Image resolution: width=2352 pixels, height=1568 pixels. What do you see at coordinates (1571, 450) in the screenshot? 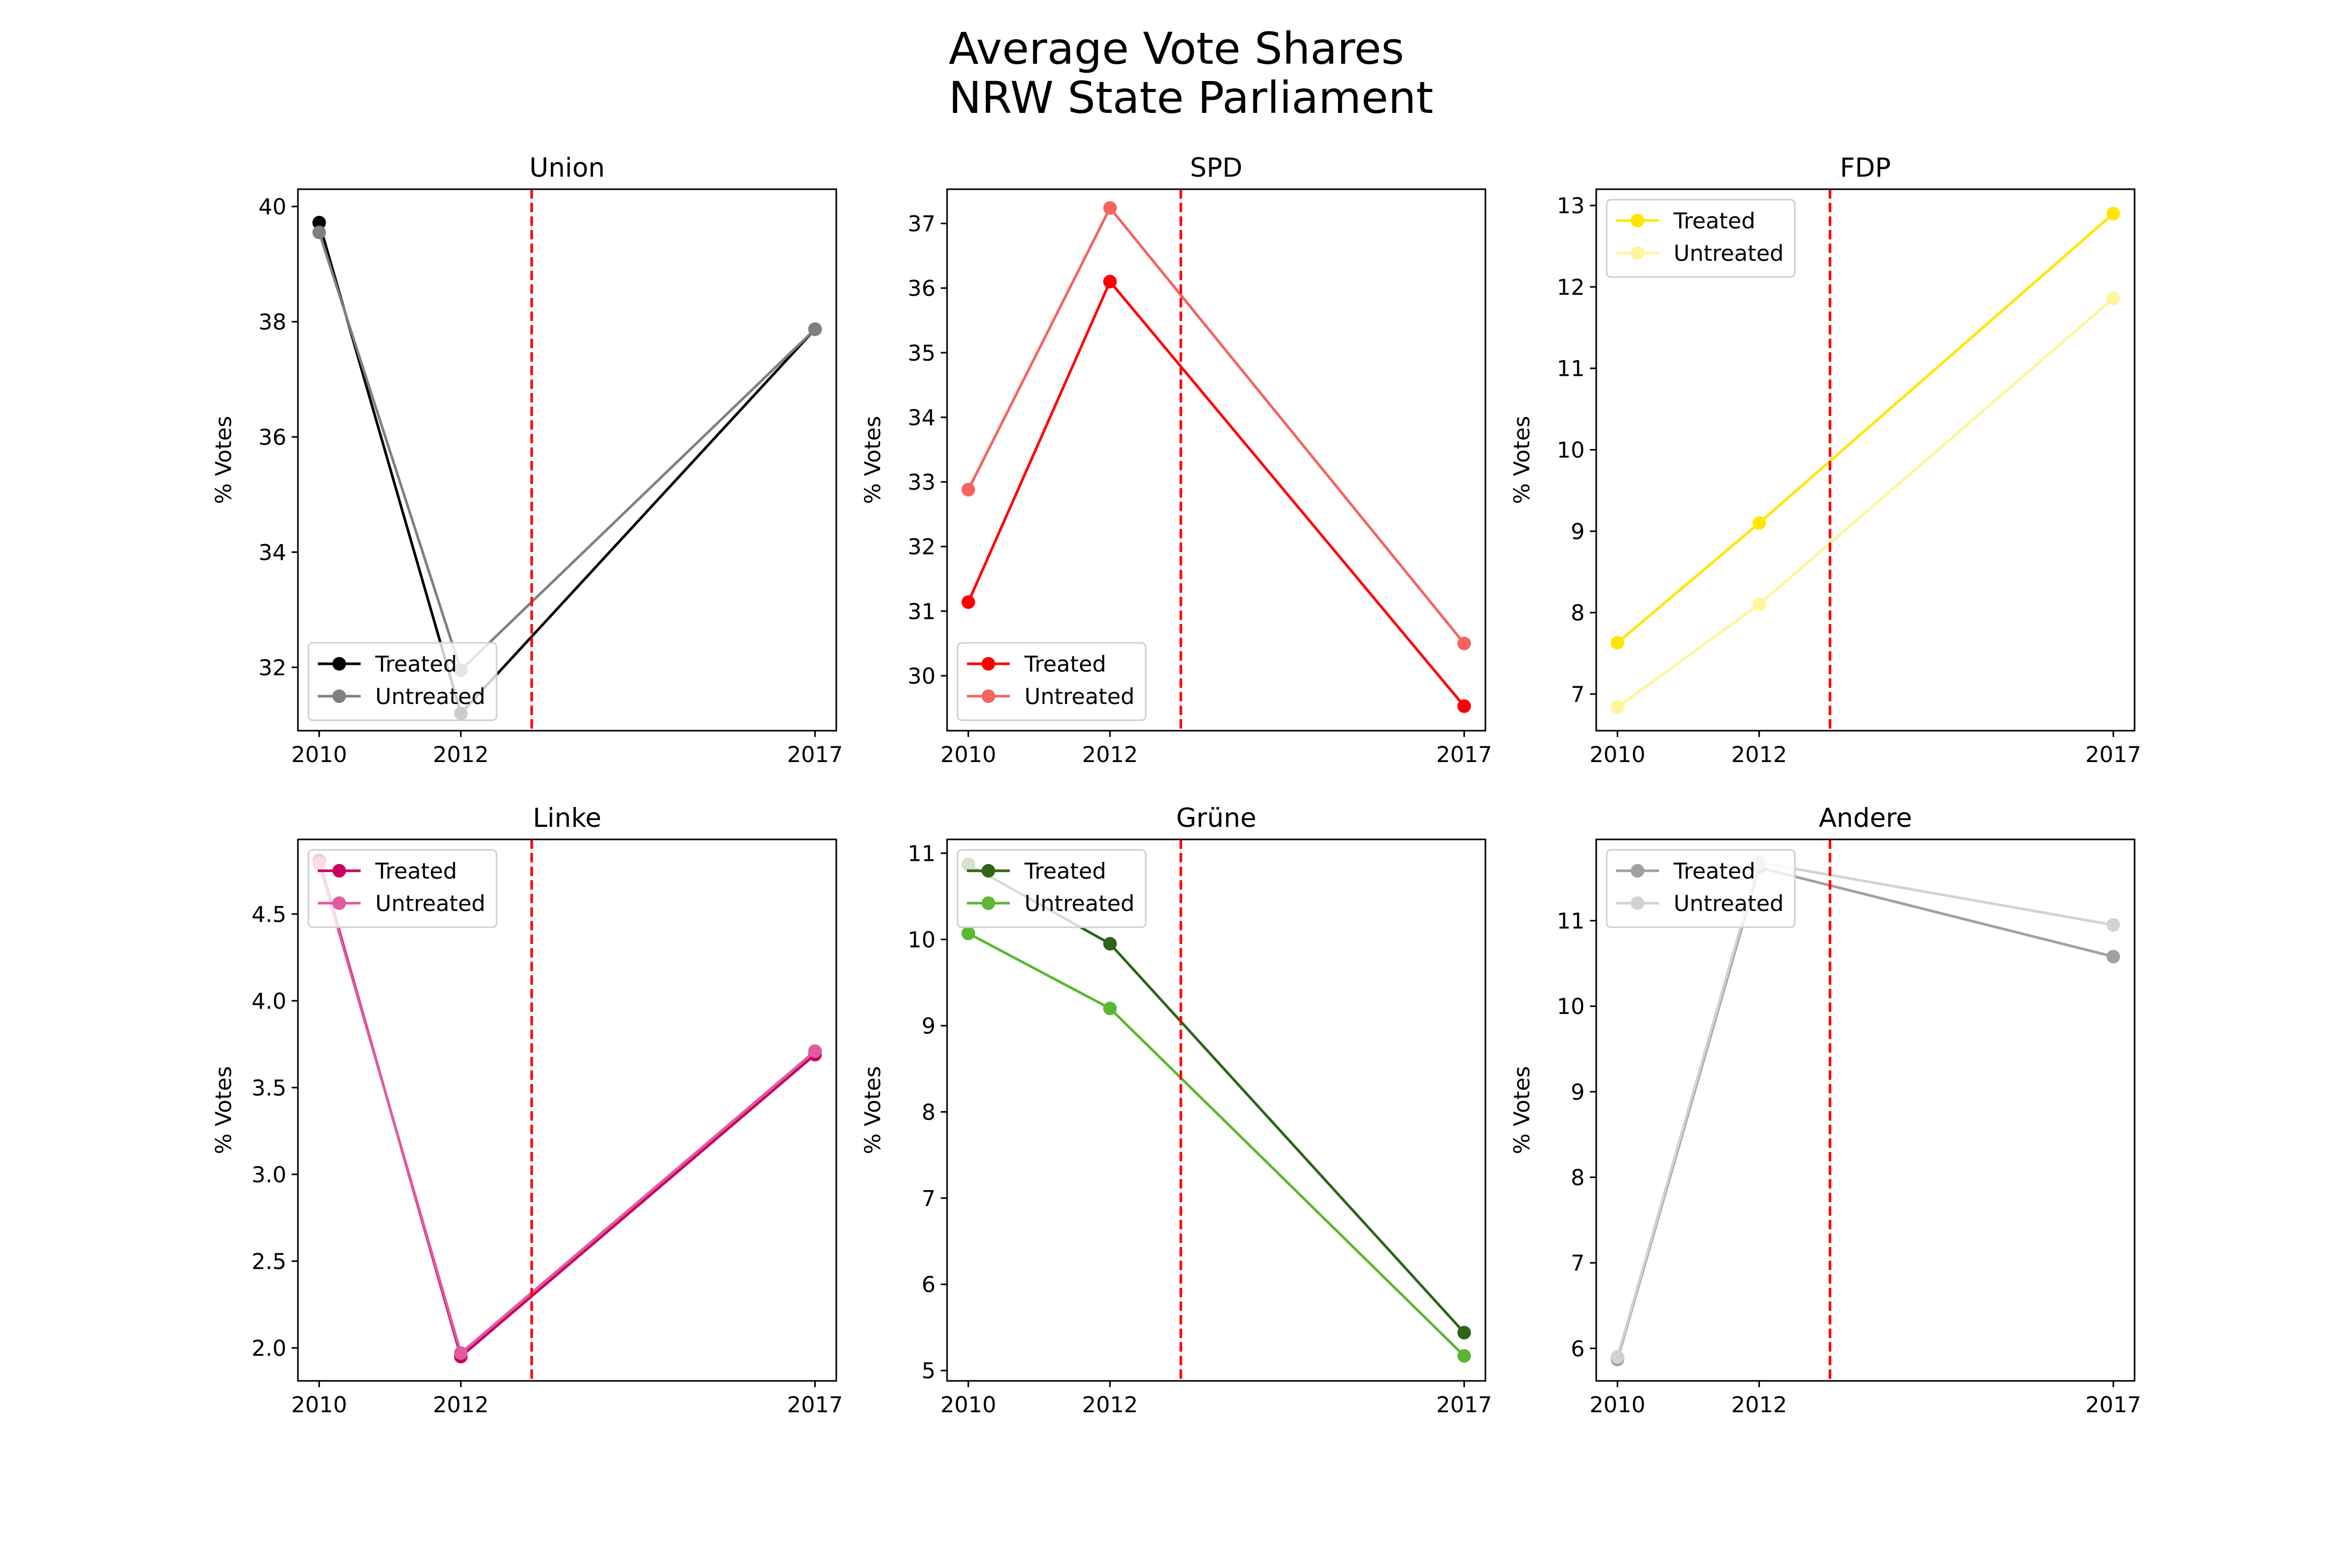
I see `y-tick-label: 10` at bounding box center [1571, 450].